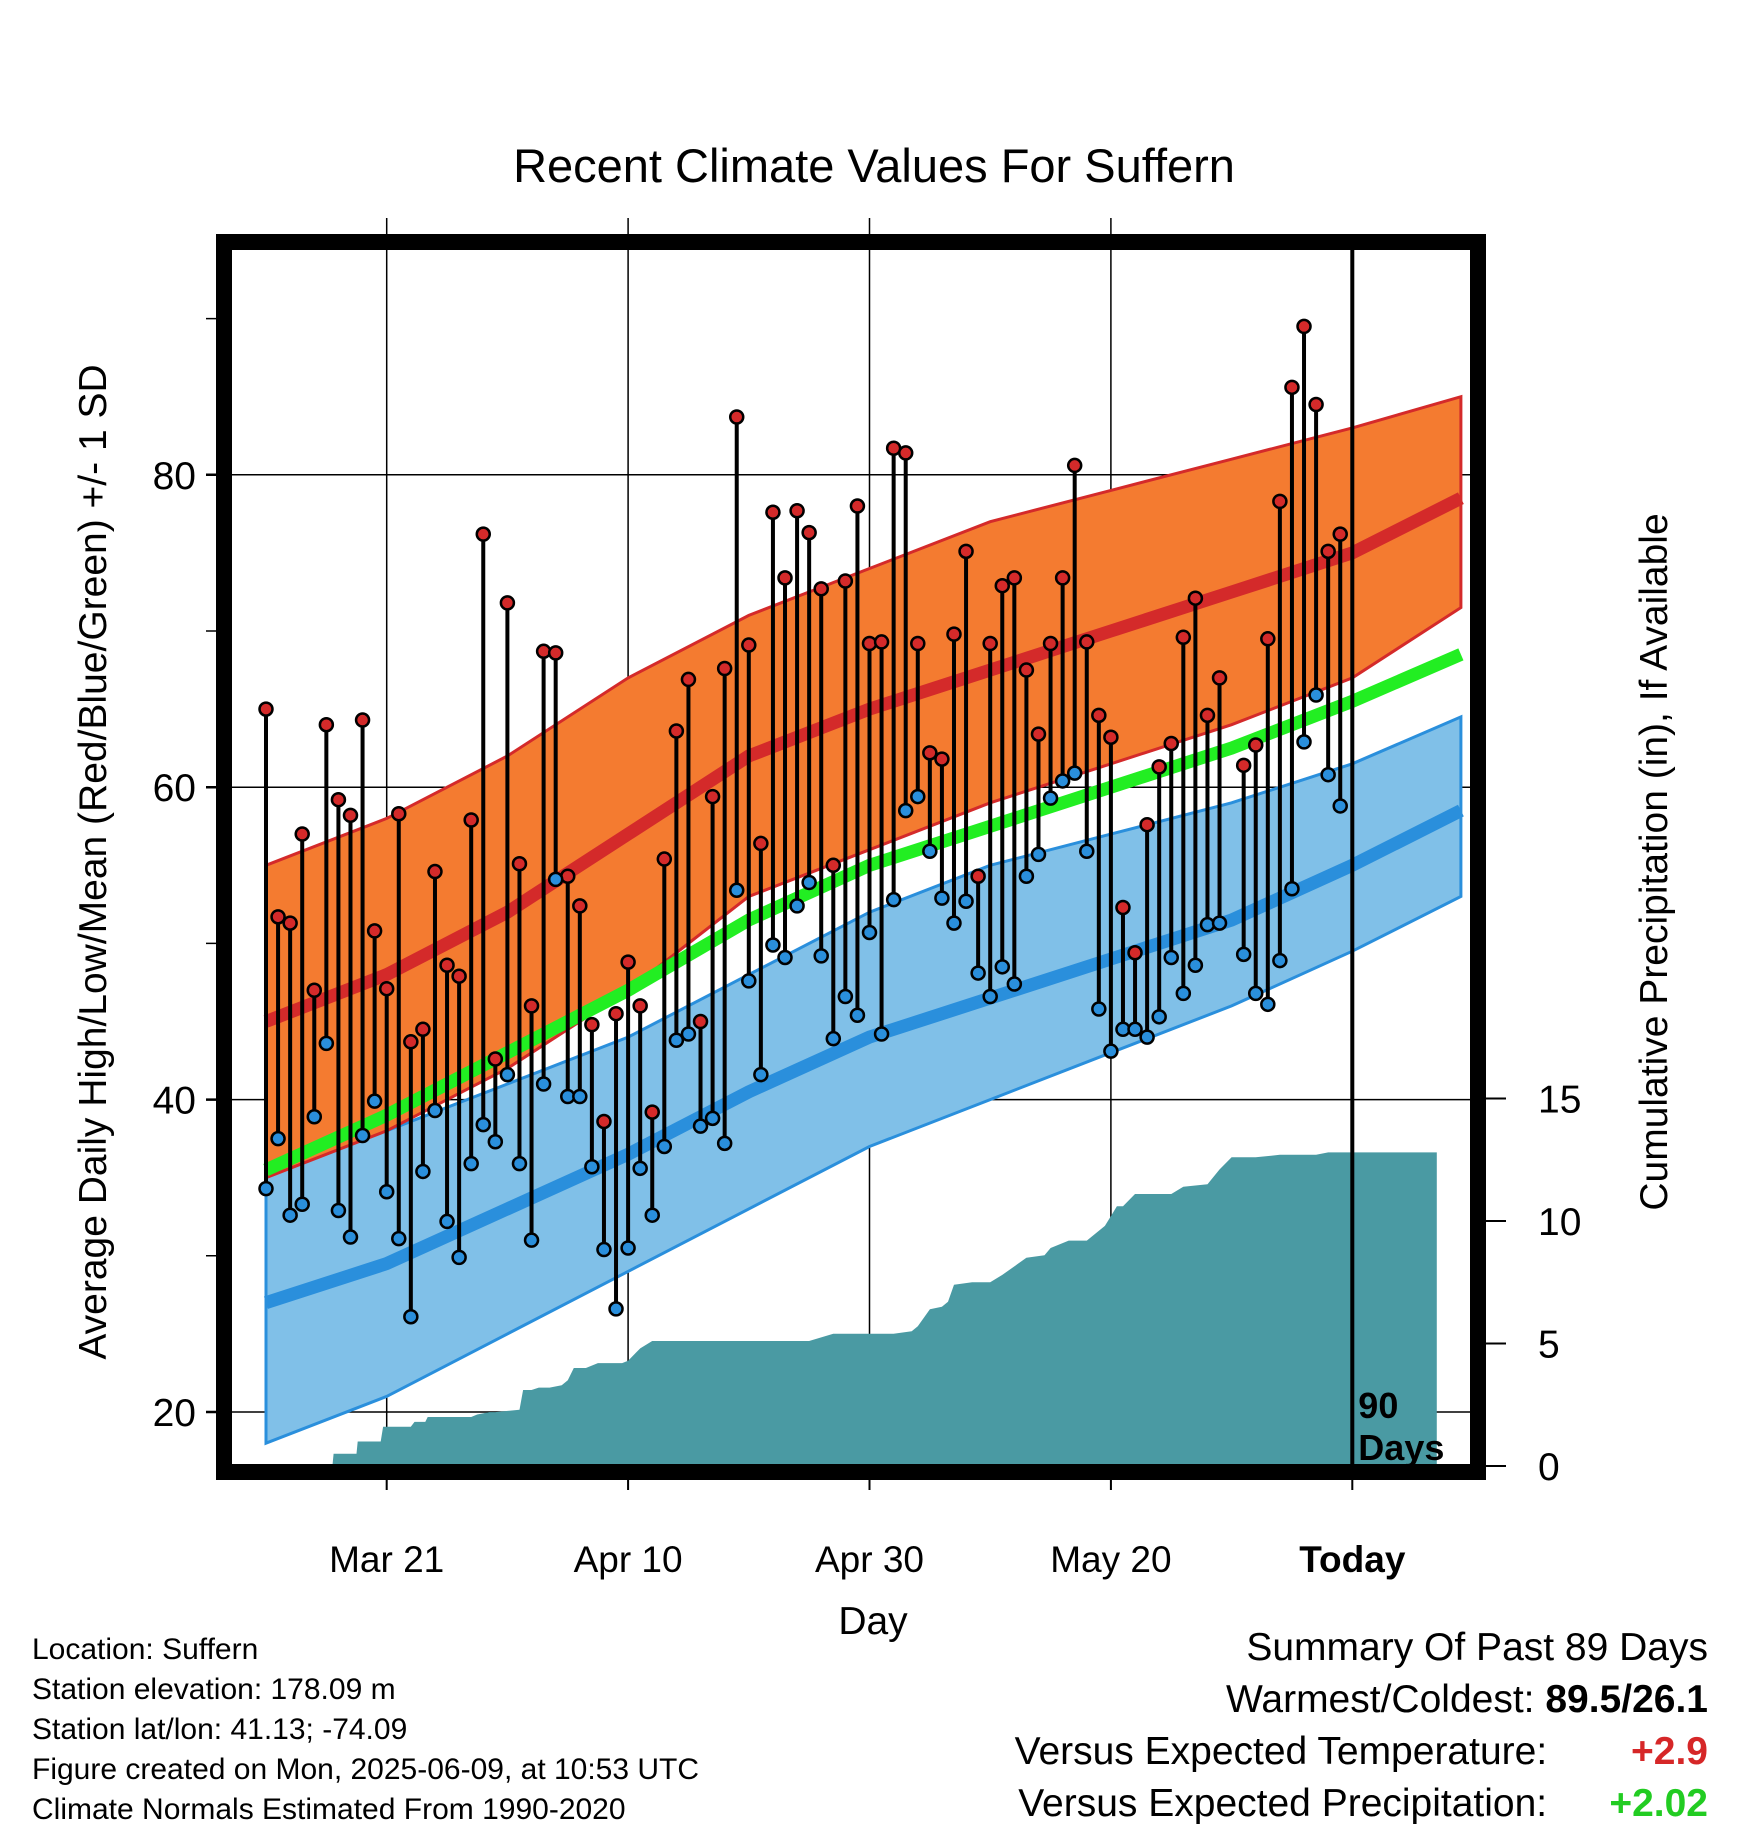 The height and width of the screenshot is (1830, 1748). Describe the element at coordinates (1549, 1345) in the screenshot. I see `y2-tick-label: 5` at that location.